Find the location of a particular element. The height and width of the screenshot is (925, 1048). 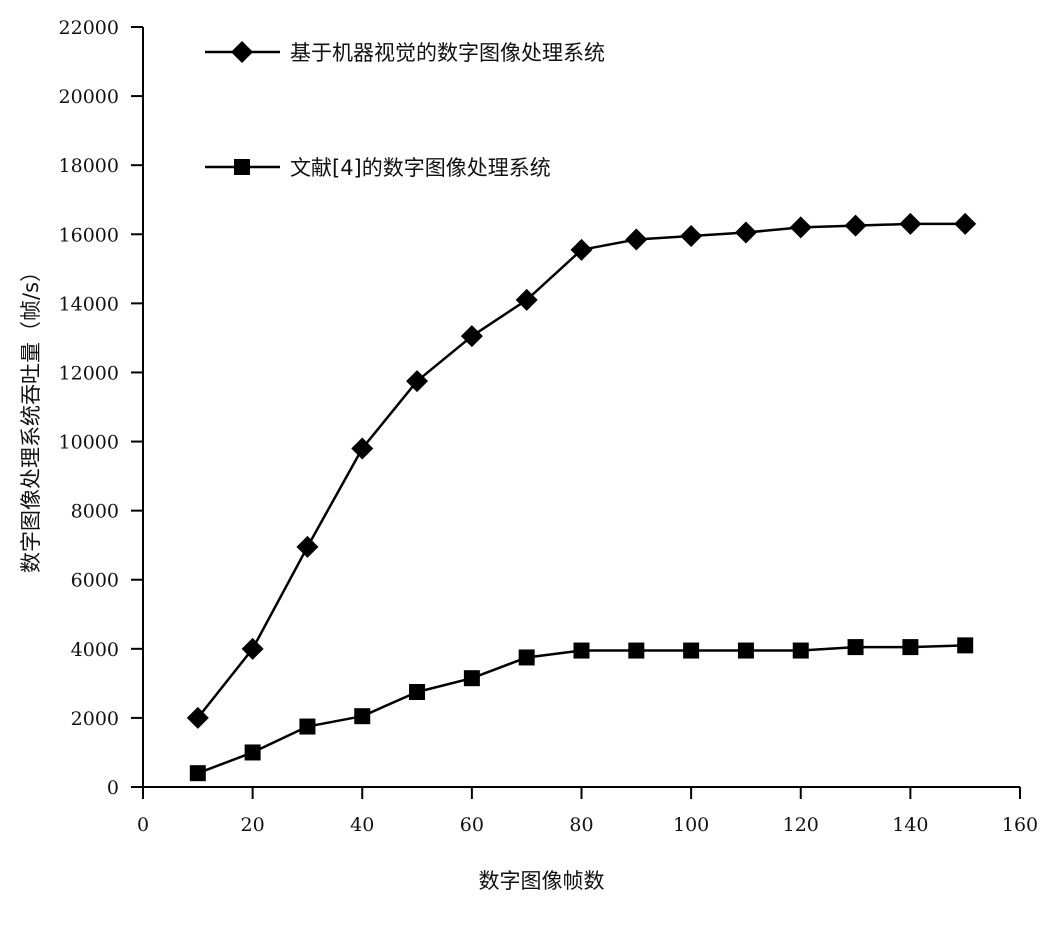

y-tick-label: 4000 is located at coordinates (95, 650).